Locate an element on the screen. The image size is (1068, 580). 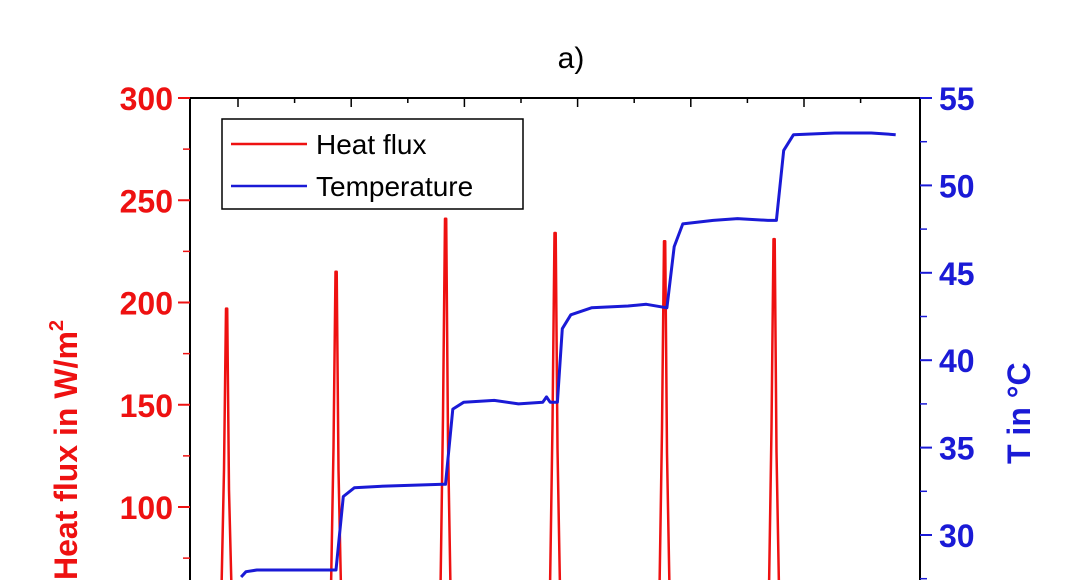
legend-label-heat-flux: Heat flux is located at coordinates (371, 144).